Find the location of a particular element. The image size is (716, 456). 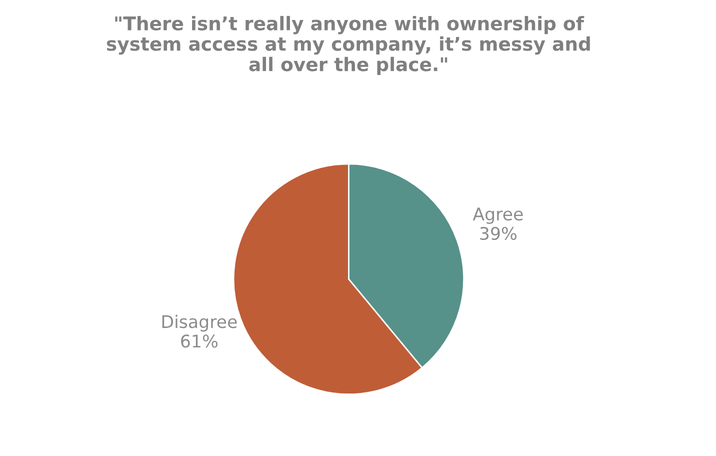

data-label: 61% is located at coordinates (199, 341).